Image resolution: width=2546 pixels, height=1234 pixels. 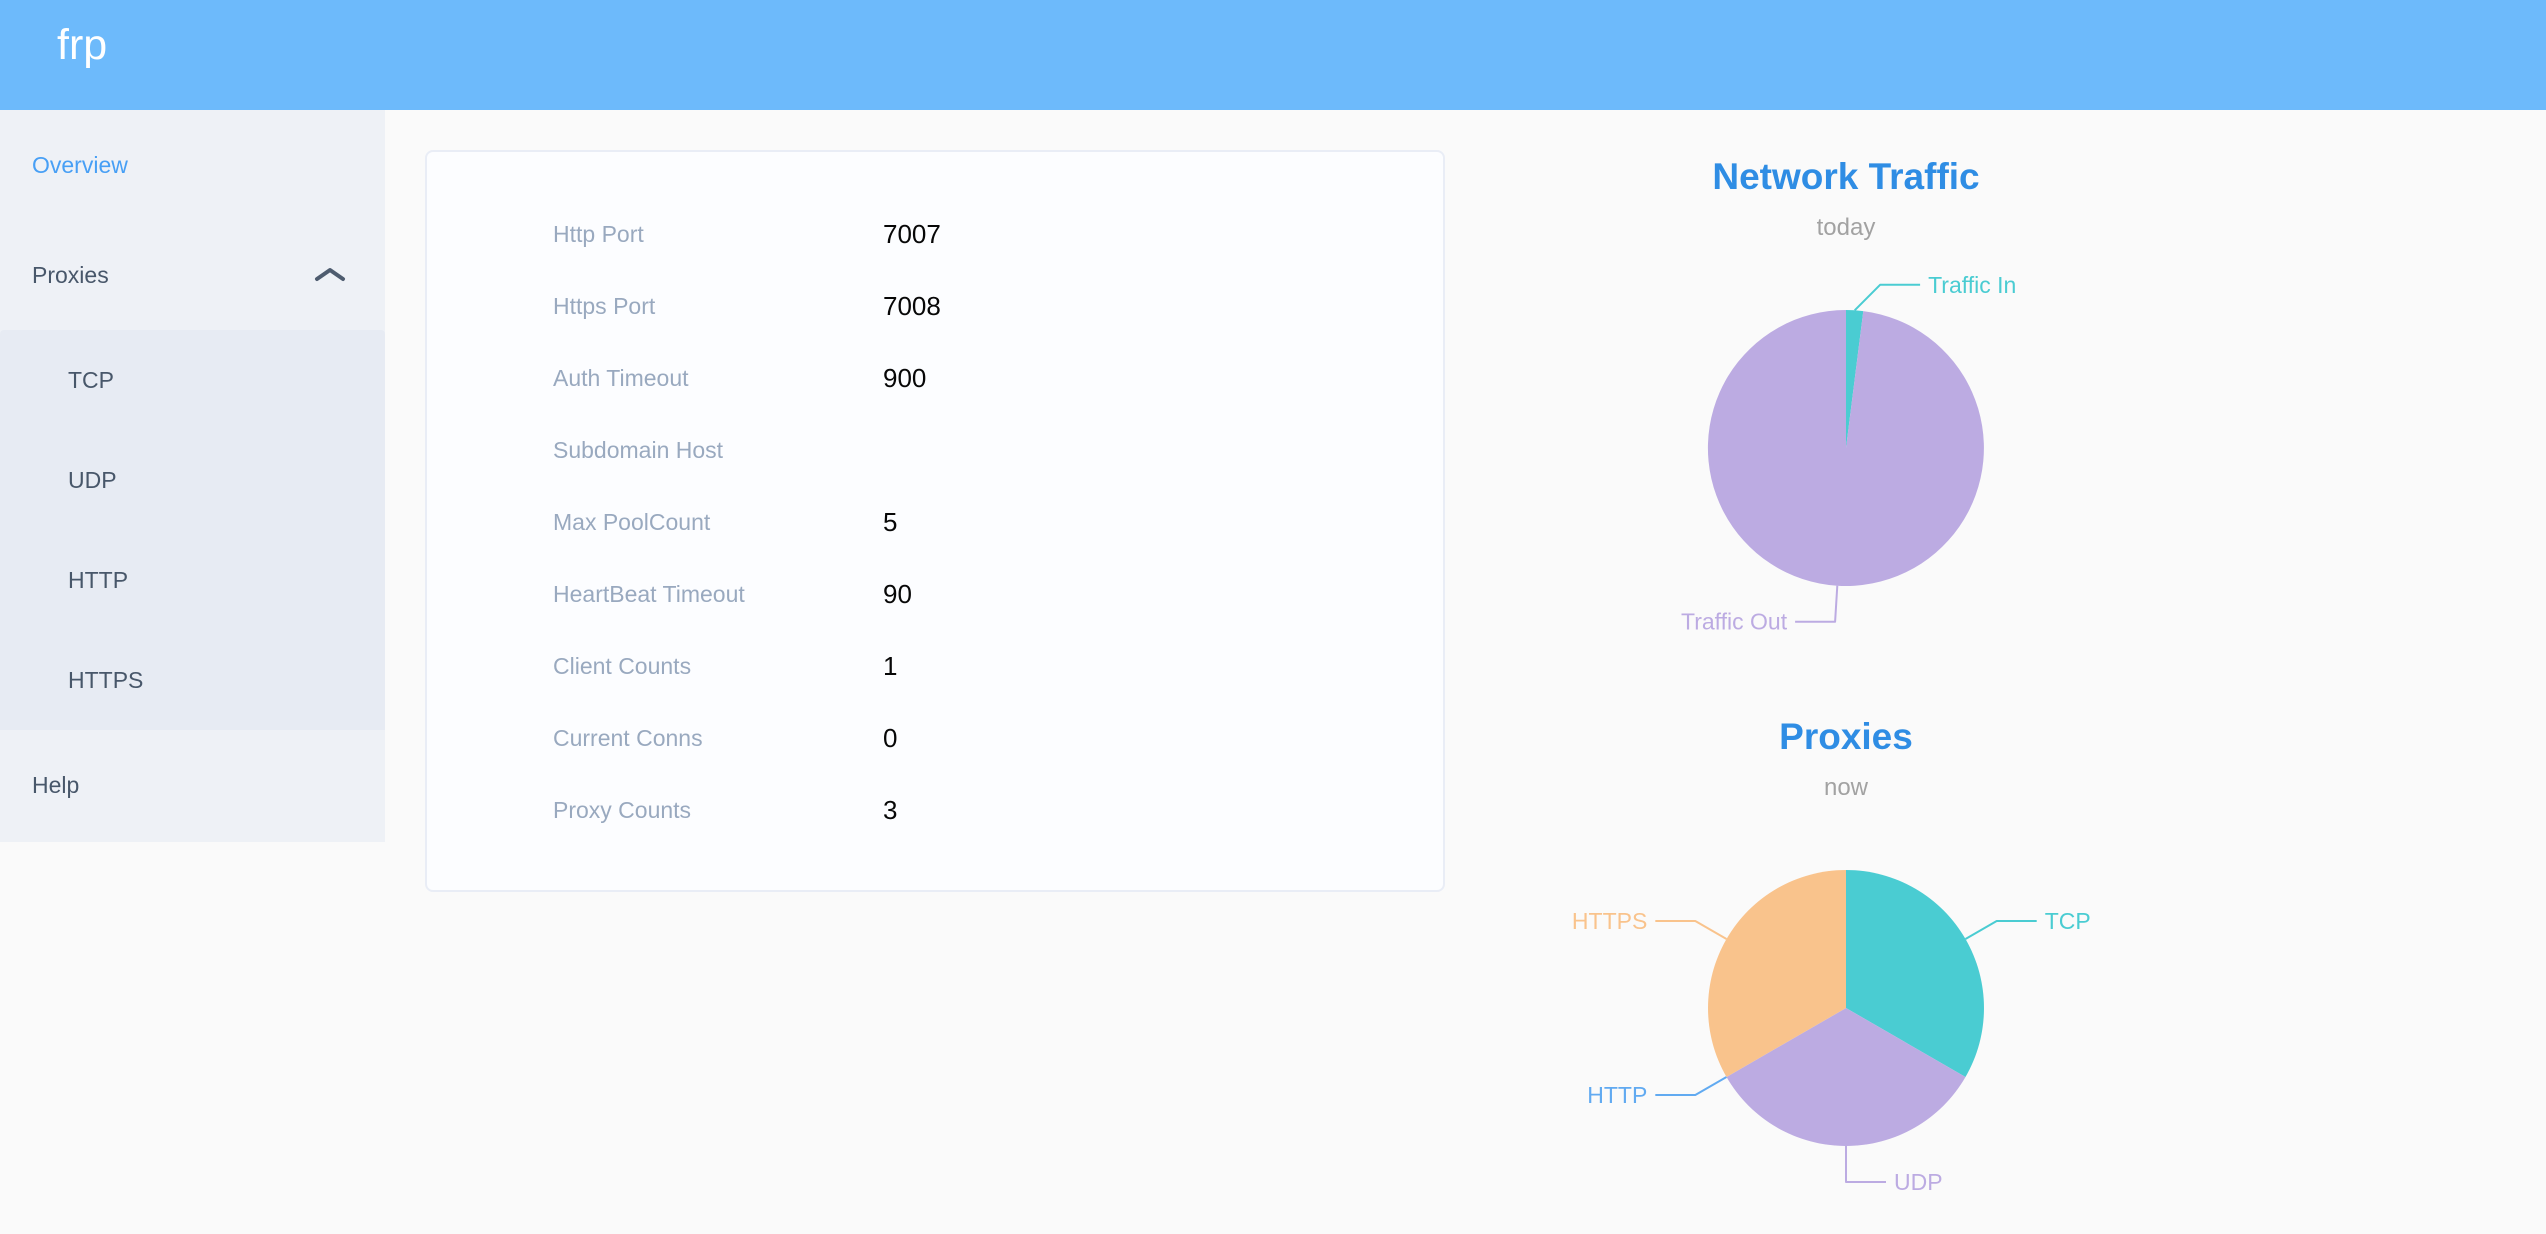 I want to click on table-row: Max PoolCount 5, so click(x=935, y=522).